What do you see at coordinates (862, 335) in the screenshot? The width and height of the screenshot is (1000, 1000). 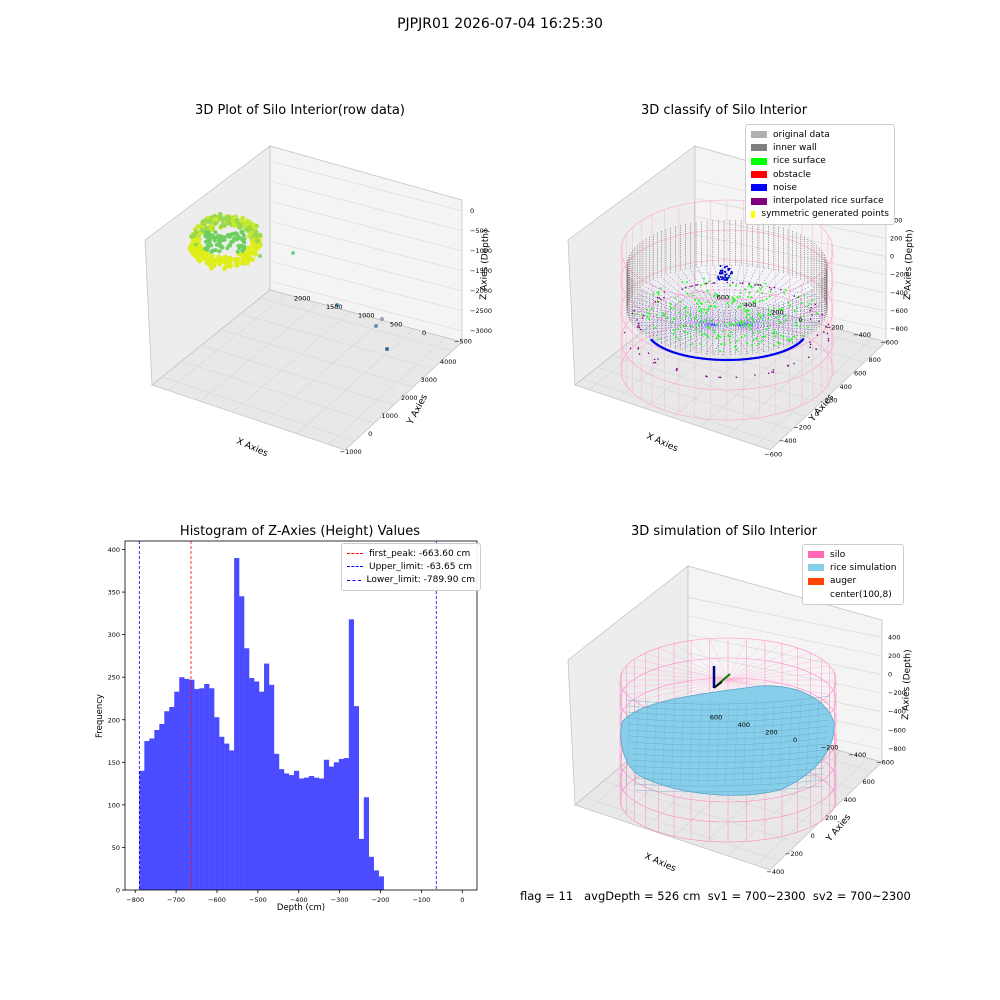 I see `p2-ytick: −400` at bounding box center [862, 335].